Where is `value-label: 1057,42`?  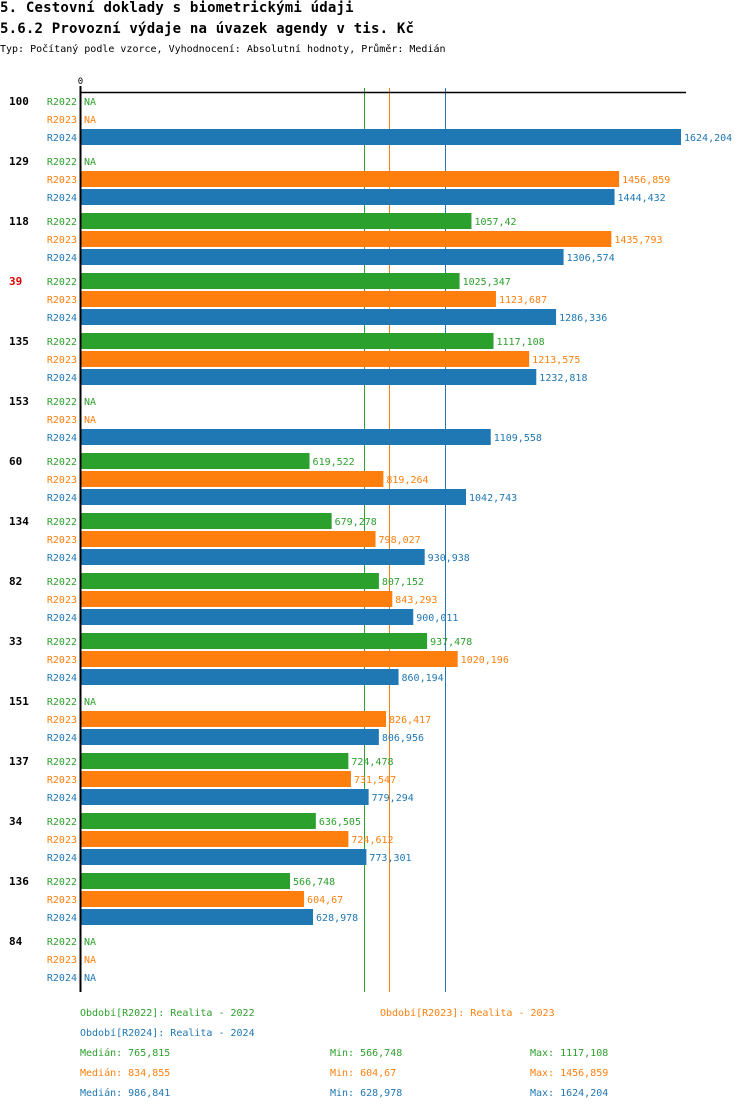
value-label: 1057,42 is located at coordinates (495, 222).